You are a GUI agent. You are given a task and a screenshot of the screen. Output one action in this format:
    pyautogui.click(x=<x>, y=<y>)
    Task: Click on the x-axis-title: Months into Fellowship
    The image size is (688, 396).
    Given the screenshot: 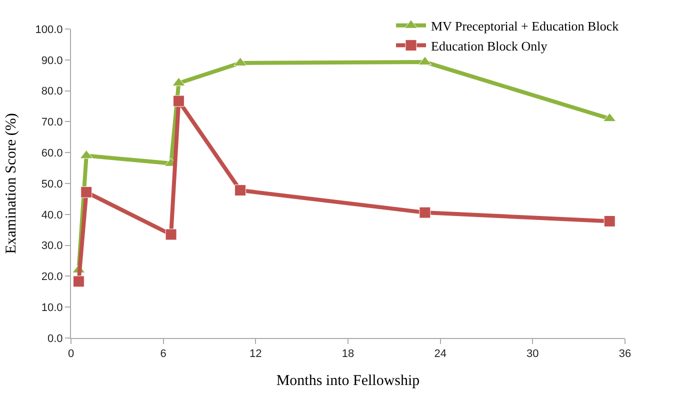 What is the action you would take?
    pyautogui.click(x=348, y=381)
    